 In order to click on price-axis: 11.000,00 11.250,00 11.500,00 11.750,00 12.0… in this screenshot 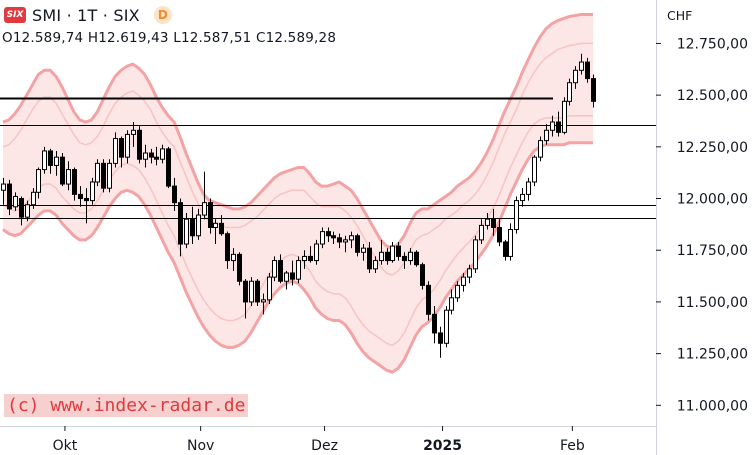, I will do `click(702, 225)`.